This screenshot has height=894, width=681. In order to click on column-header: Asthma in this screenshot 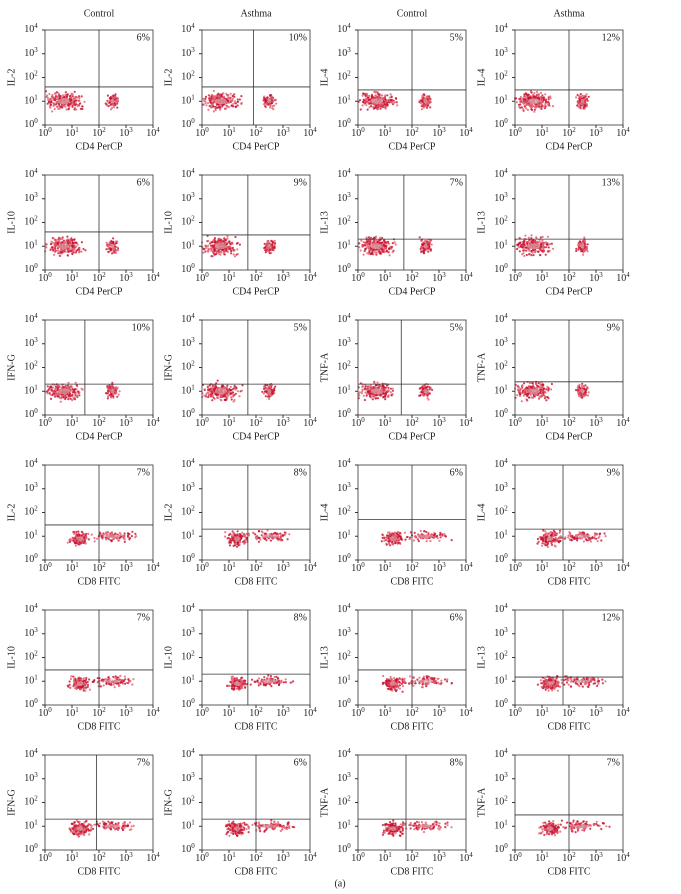, I will do `click(569, 13)`.